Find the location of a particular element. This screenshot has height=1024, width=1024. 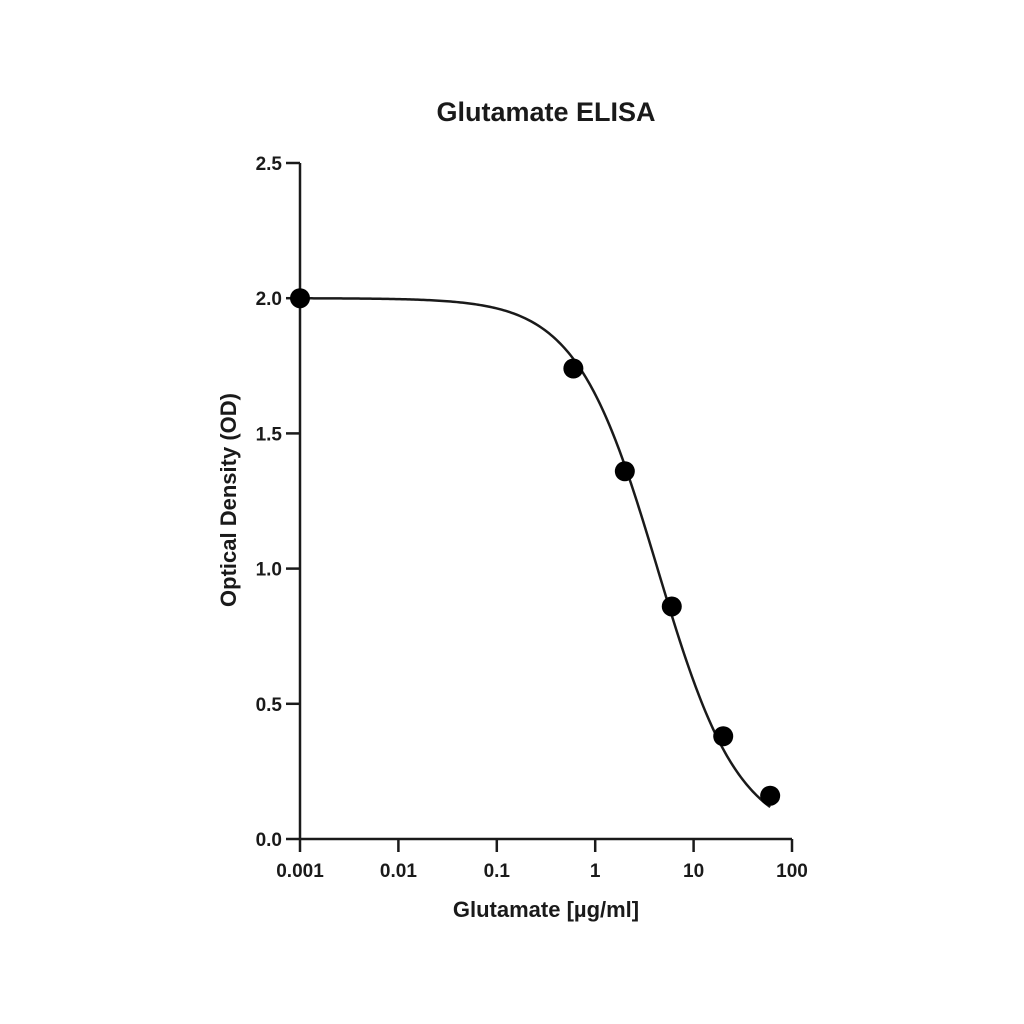

y-tick-label: 1.5 is located at coordinates (269, 434).